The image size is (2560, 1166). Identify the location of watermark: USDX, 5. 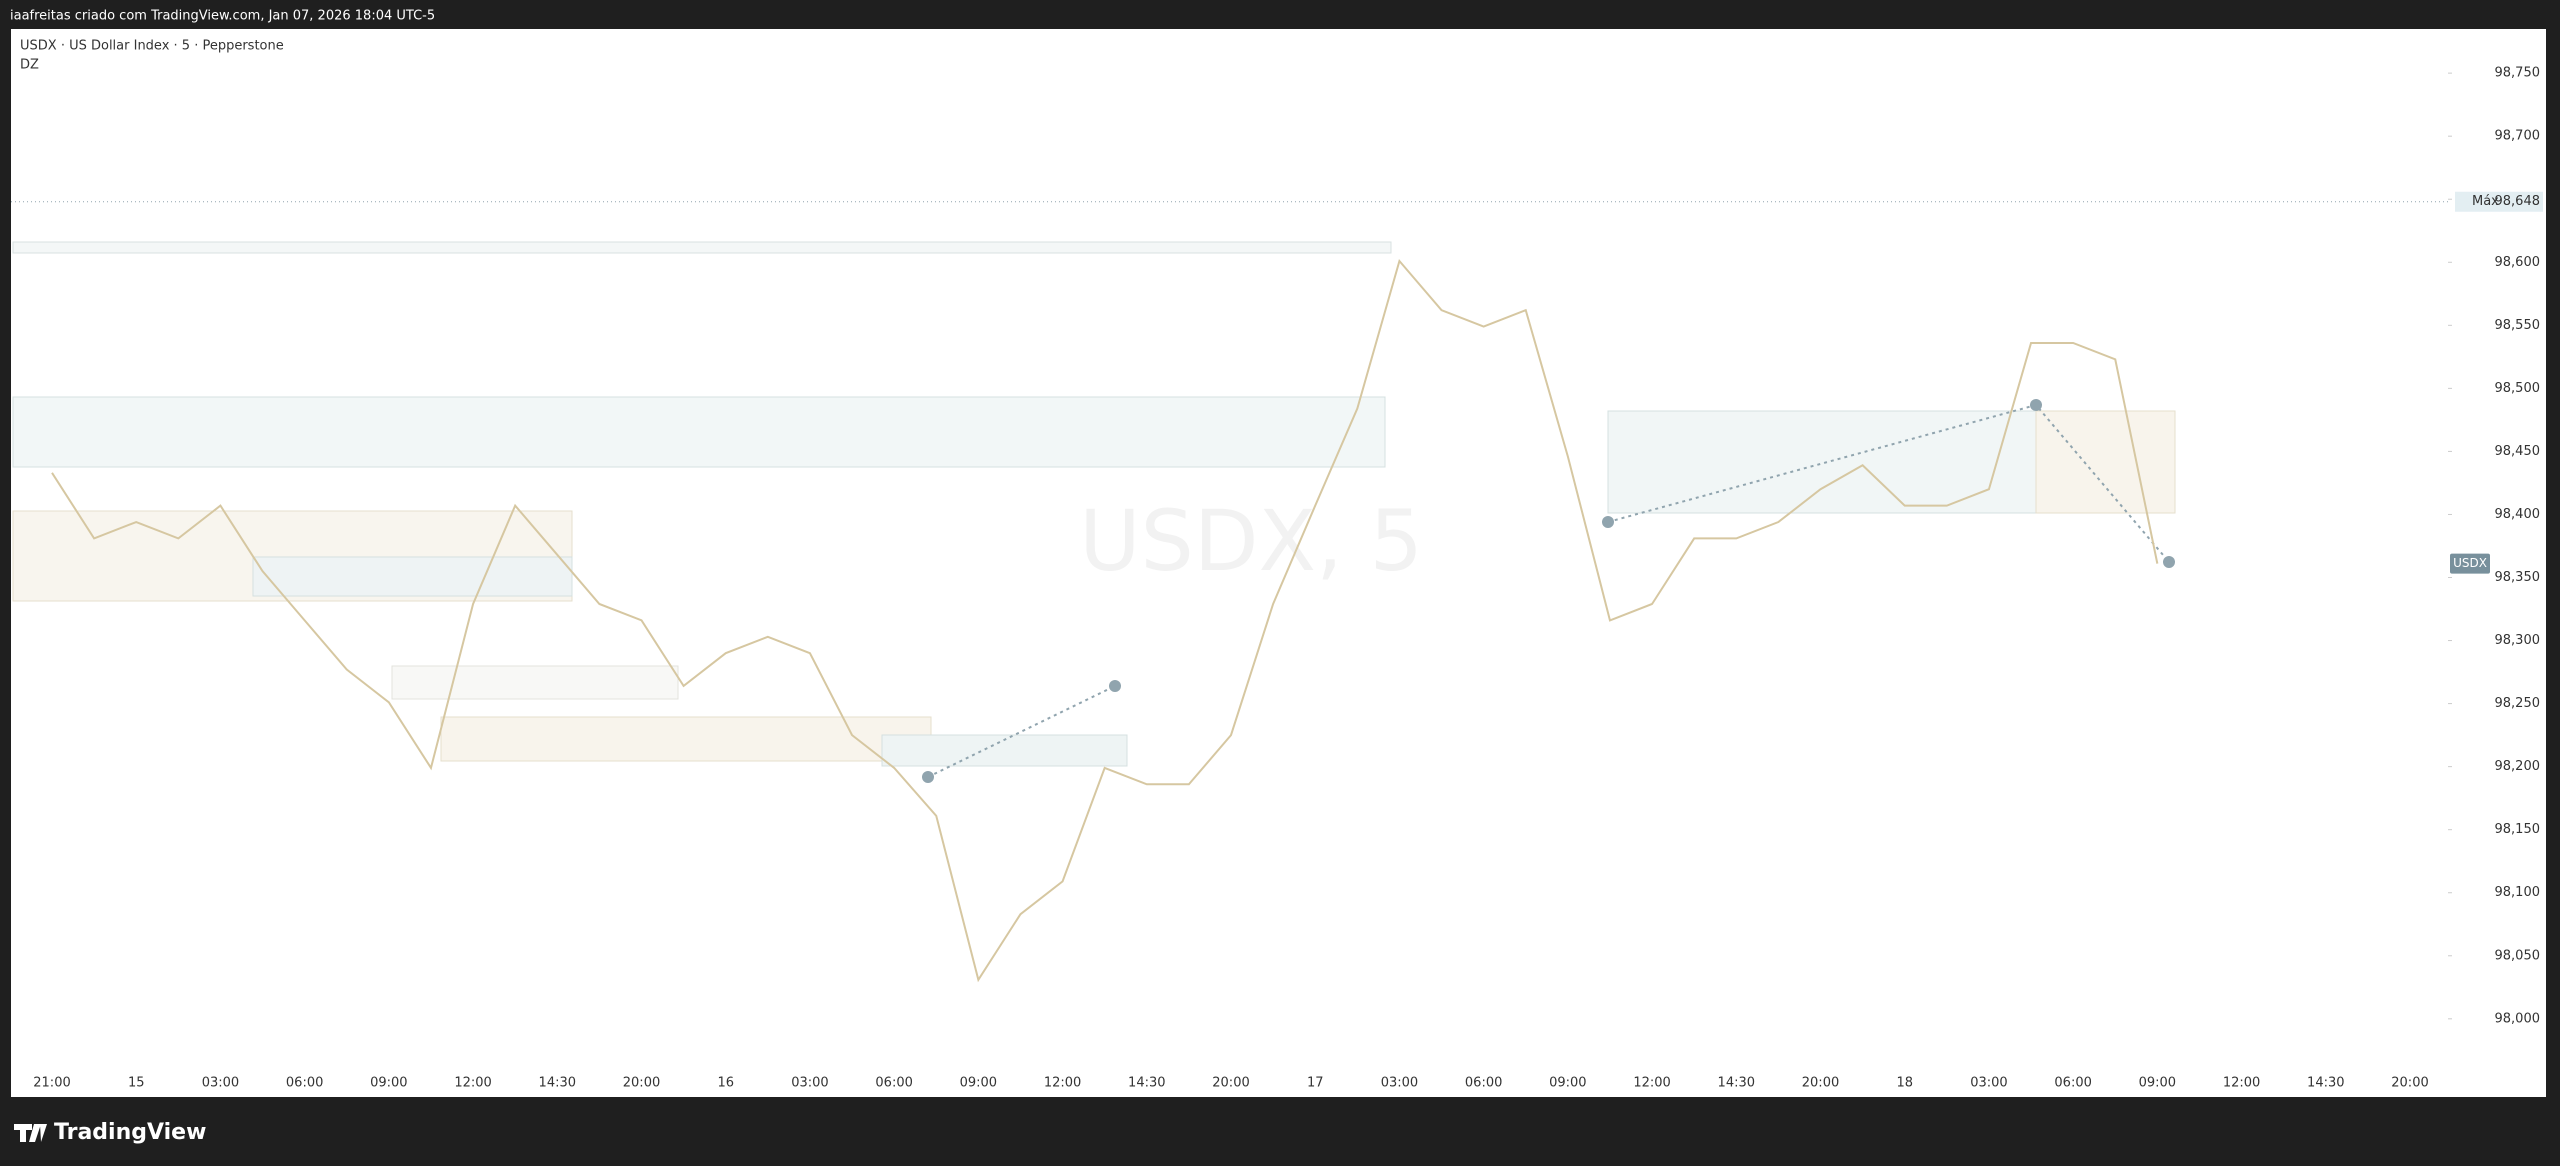
(1251, 541).